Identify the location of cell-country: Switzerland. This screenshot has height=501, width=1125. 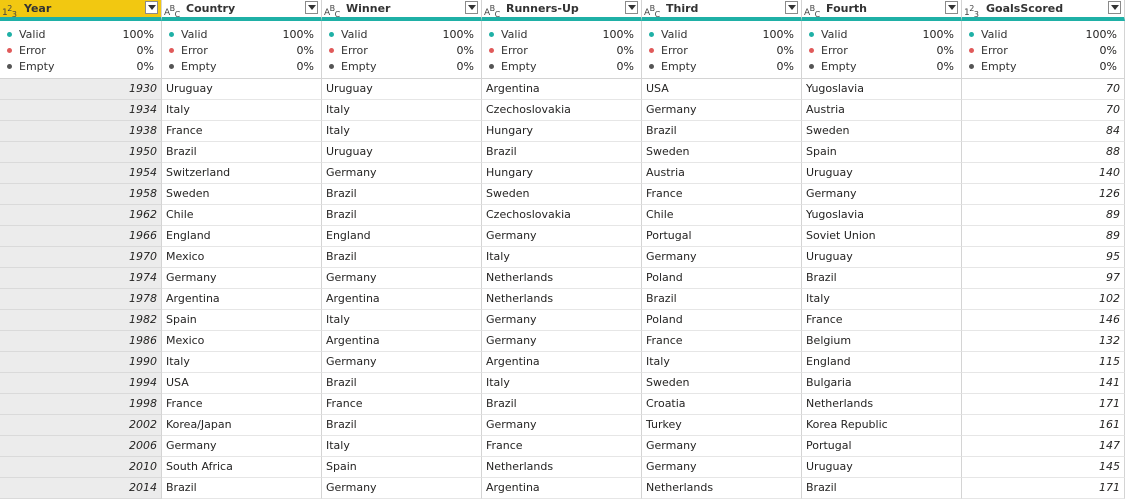
(242, 173).